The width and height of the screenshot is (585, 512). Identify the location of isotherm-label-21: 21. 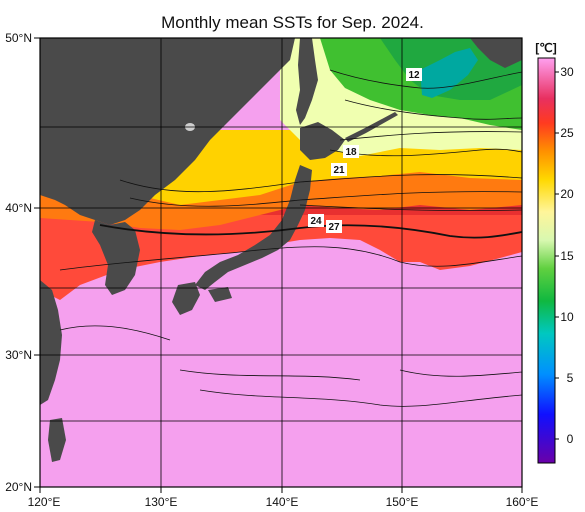
(339, 170).